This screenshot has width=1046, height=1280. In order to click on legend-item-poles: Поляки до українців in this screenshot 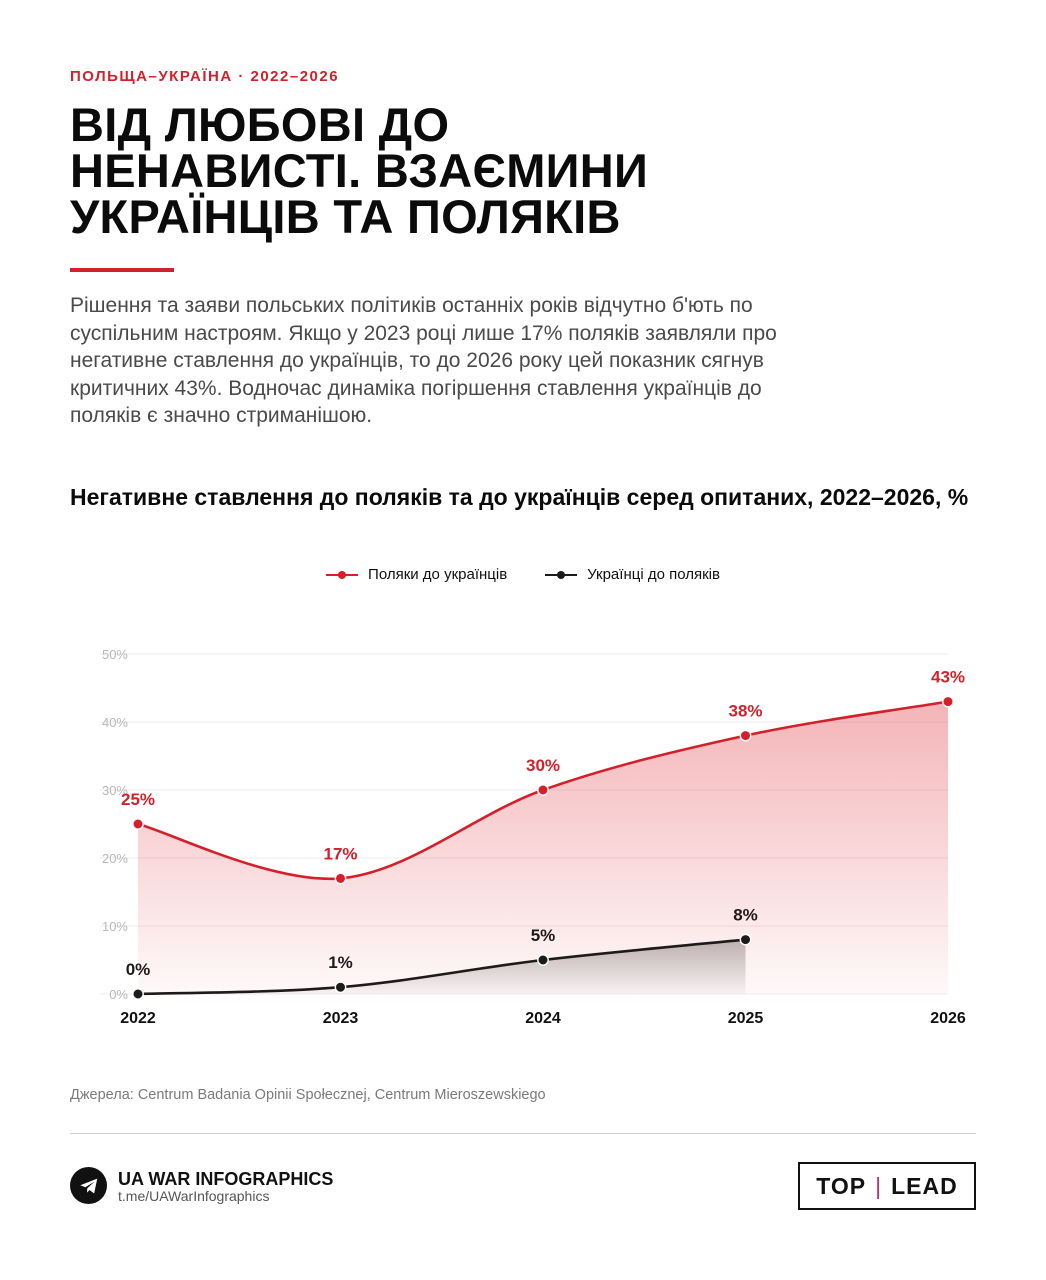, I will do `click(416, 574)`.